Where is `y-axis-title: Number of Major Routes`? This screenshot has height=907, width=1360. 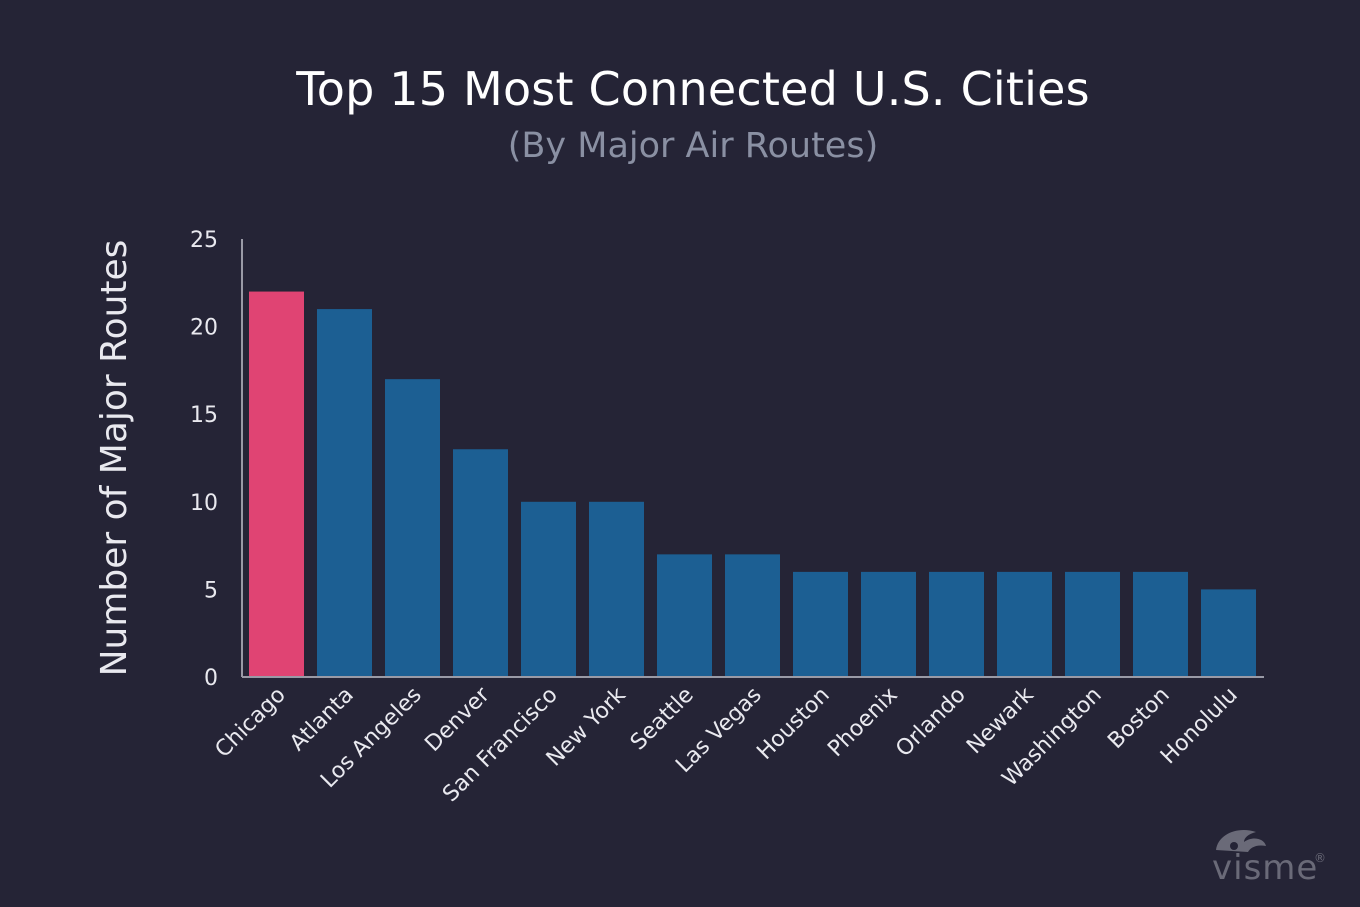
y-axis-title: Number of Major Routes is located at coordinates (114, 458).